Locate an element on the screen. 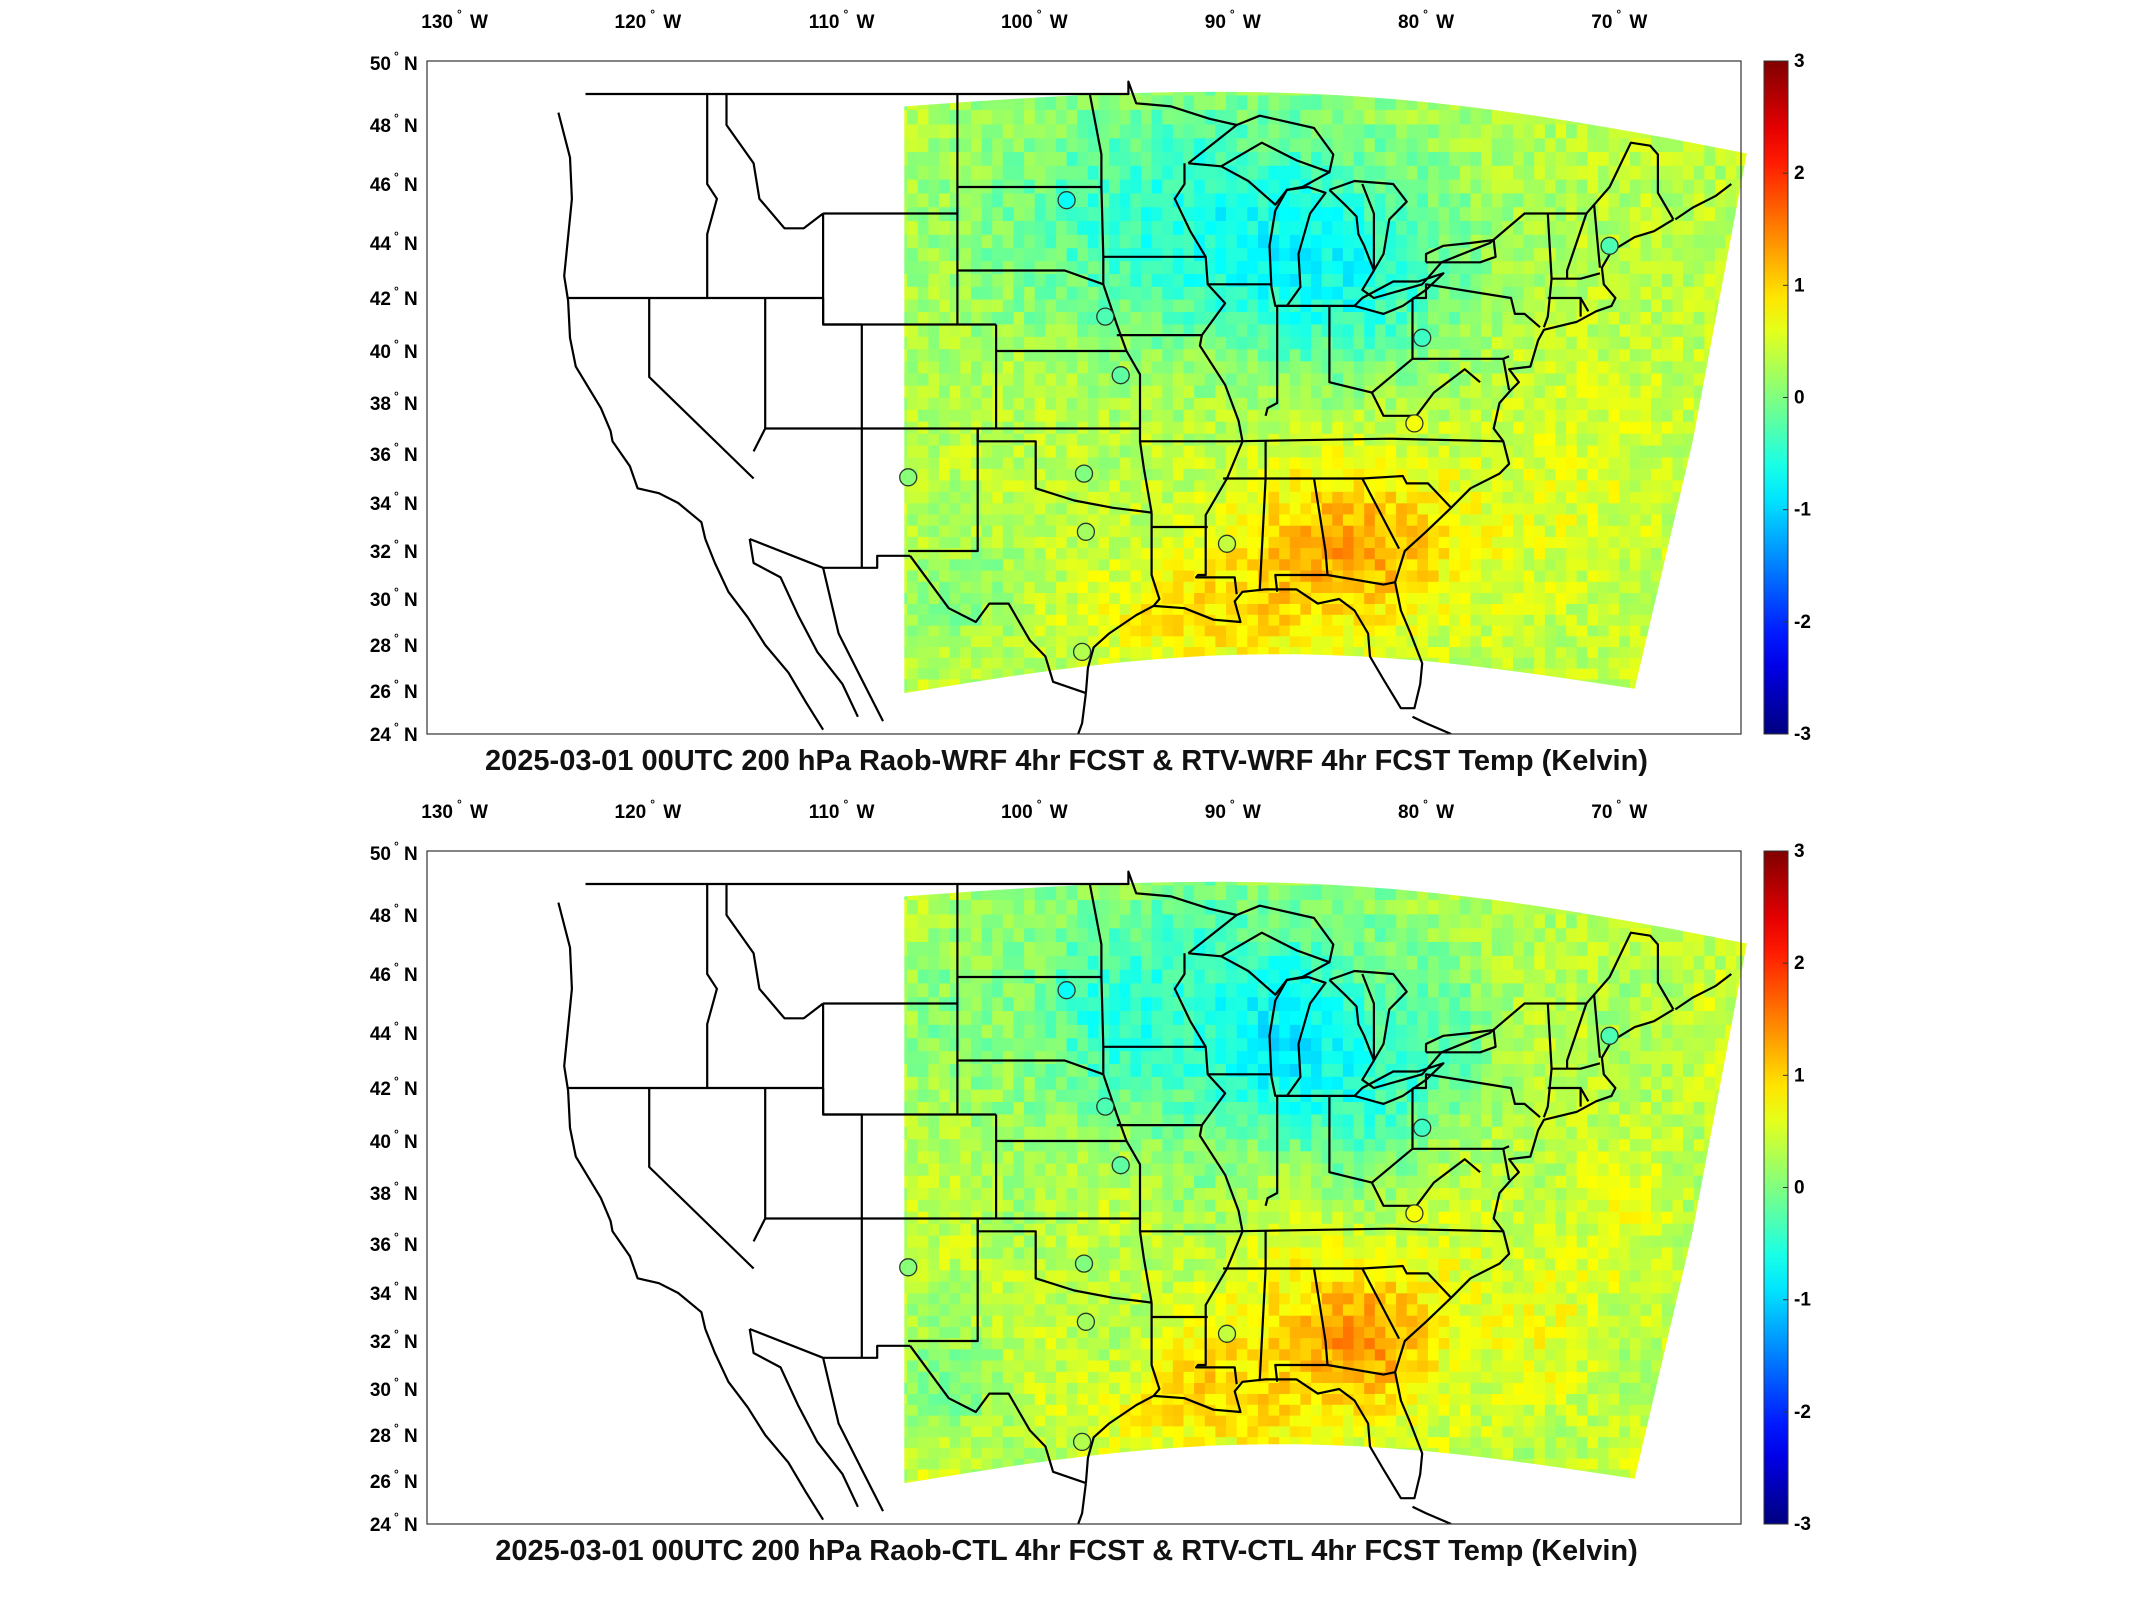 Image resolution: width=2133 pixels, height=1600 pixels. colorbar-tick-label: 0 is located at coordinates (1799, 398).